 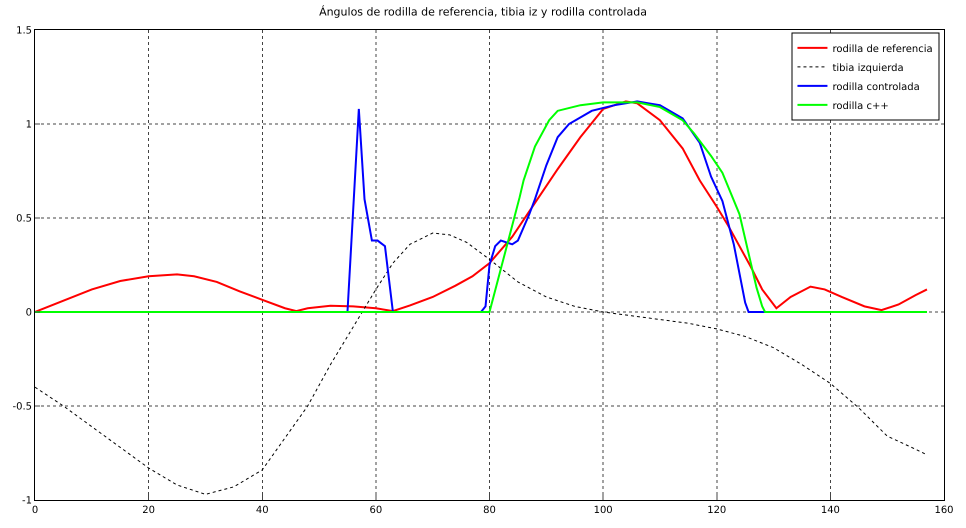 What do you see at coordinates (27, 501) in the screenshot?
I see `y-tick-label: -1` at bounding box center [27, 501].